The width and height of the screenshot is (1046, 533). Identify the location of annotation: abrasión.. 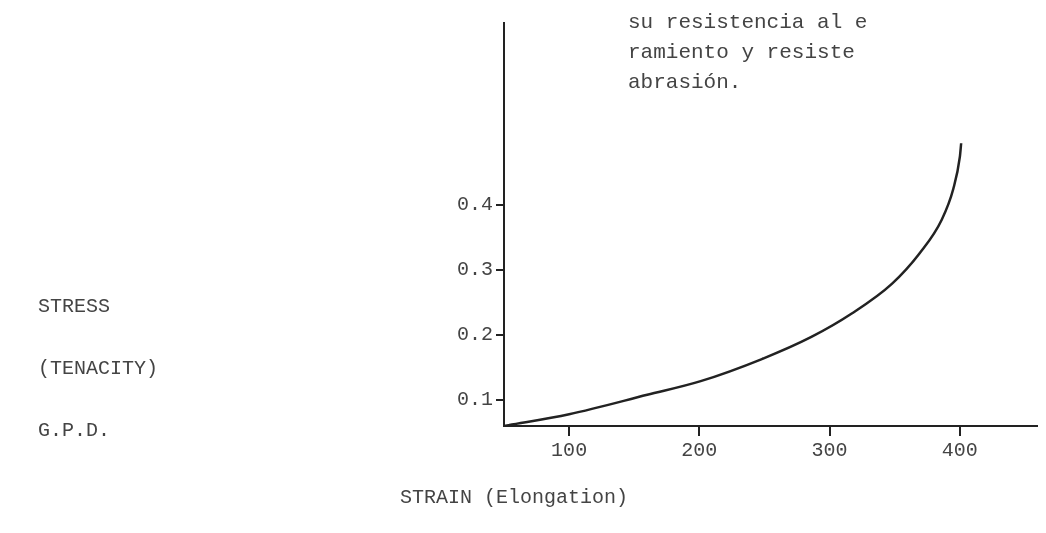
(685, 83).